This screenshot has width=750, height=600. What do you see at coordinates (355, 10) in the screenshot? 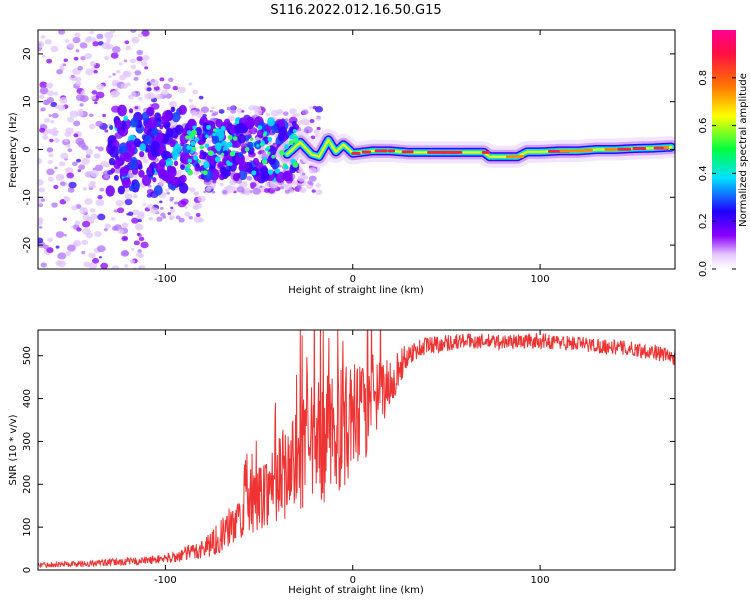
I see `chart-title: S116.2022.012.16.50.G15` at bounding box center [355, 10].